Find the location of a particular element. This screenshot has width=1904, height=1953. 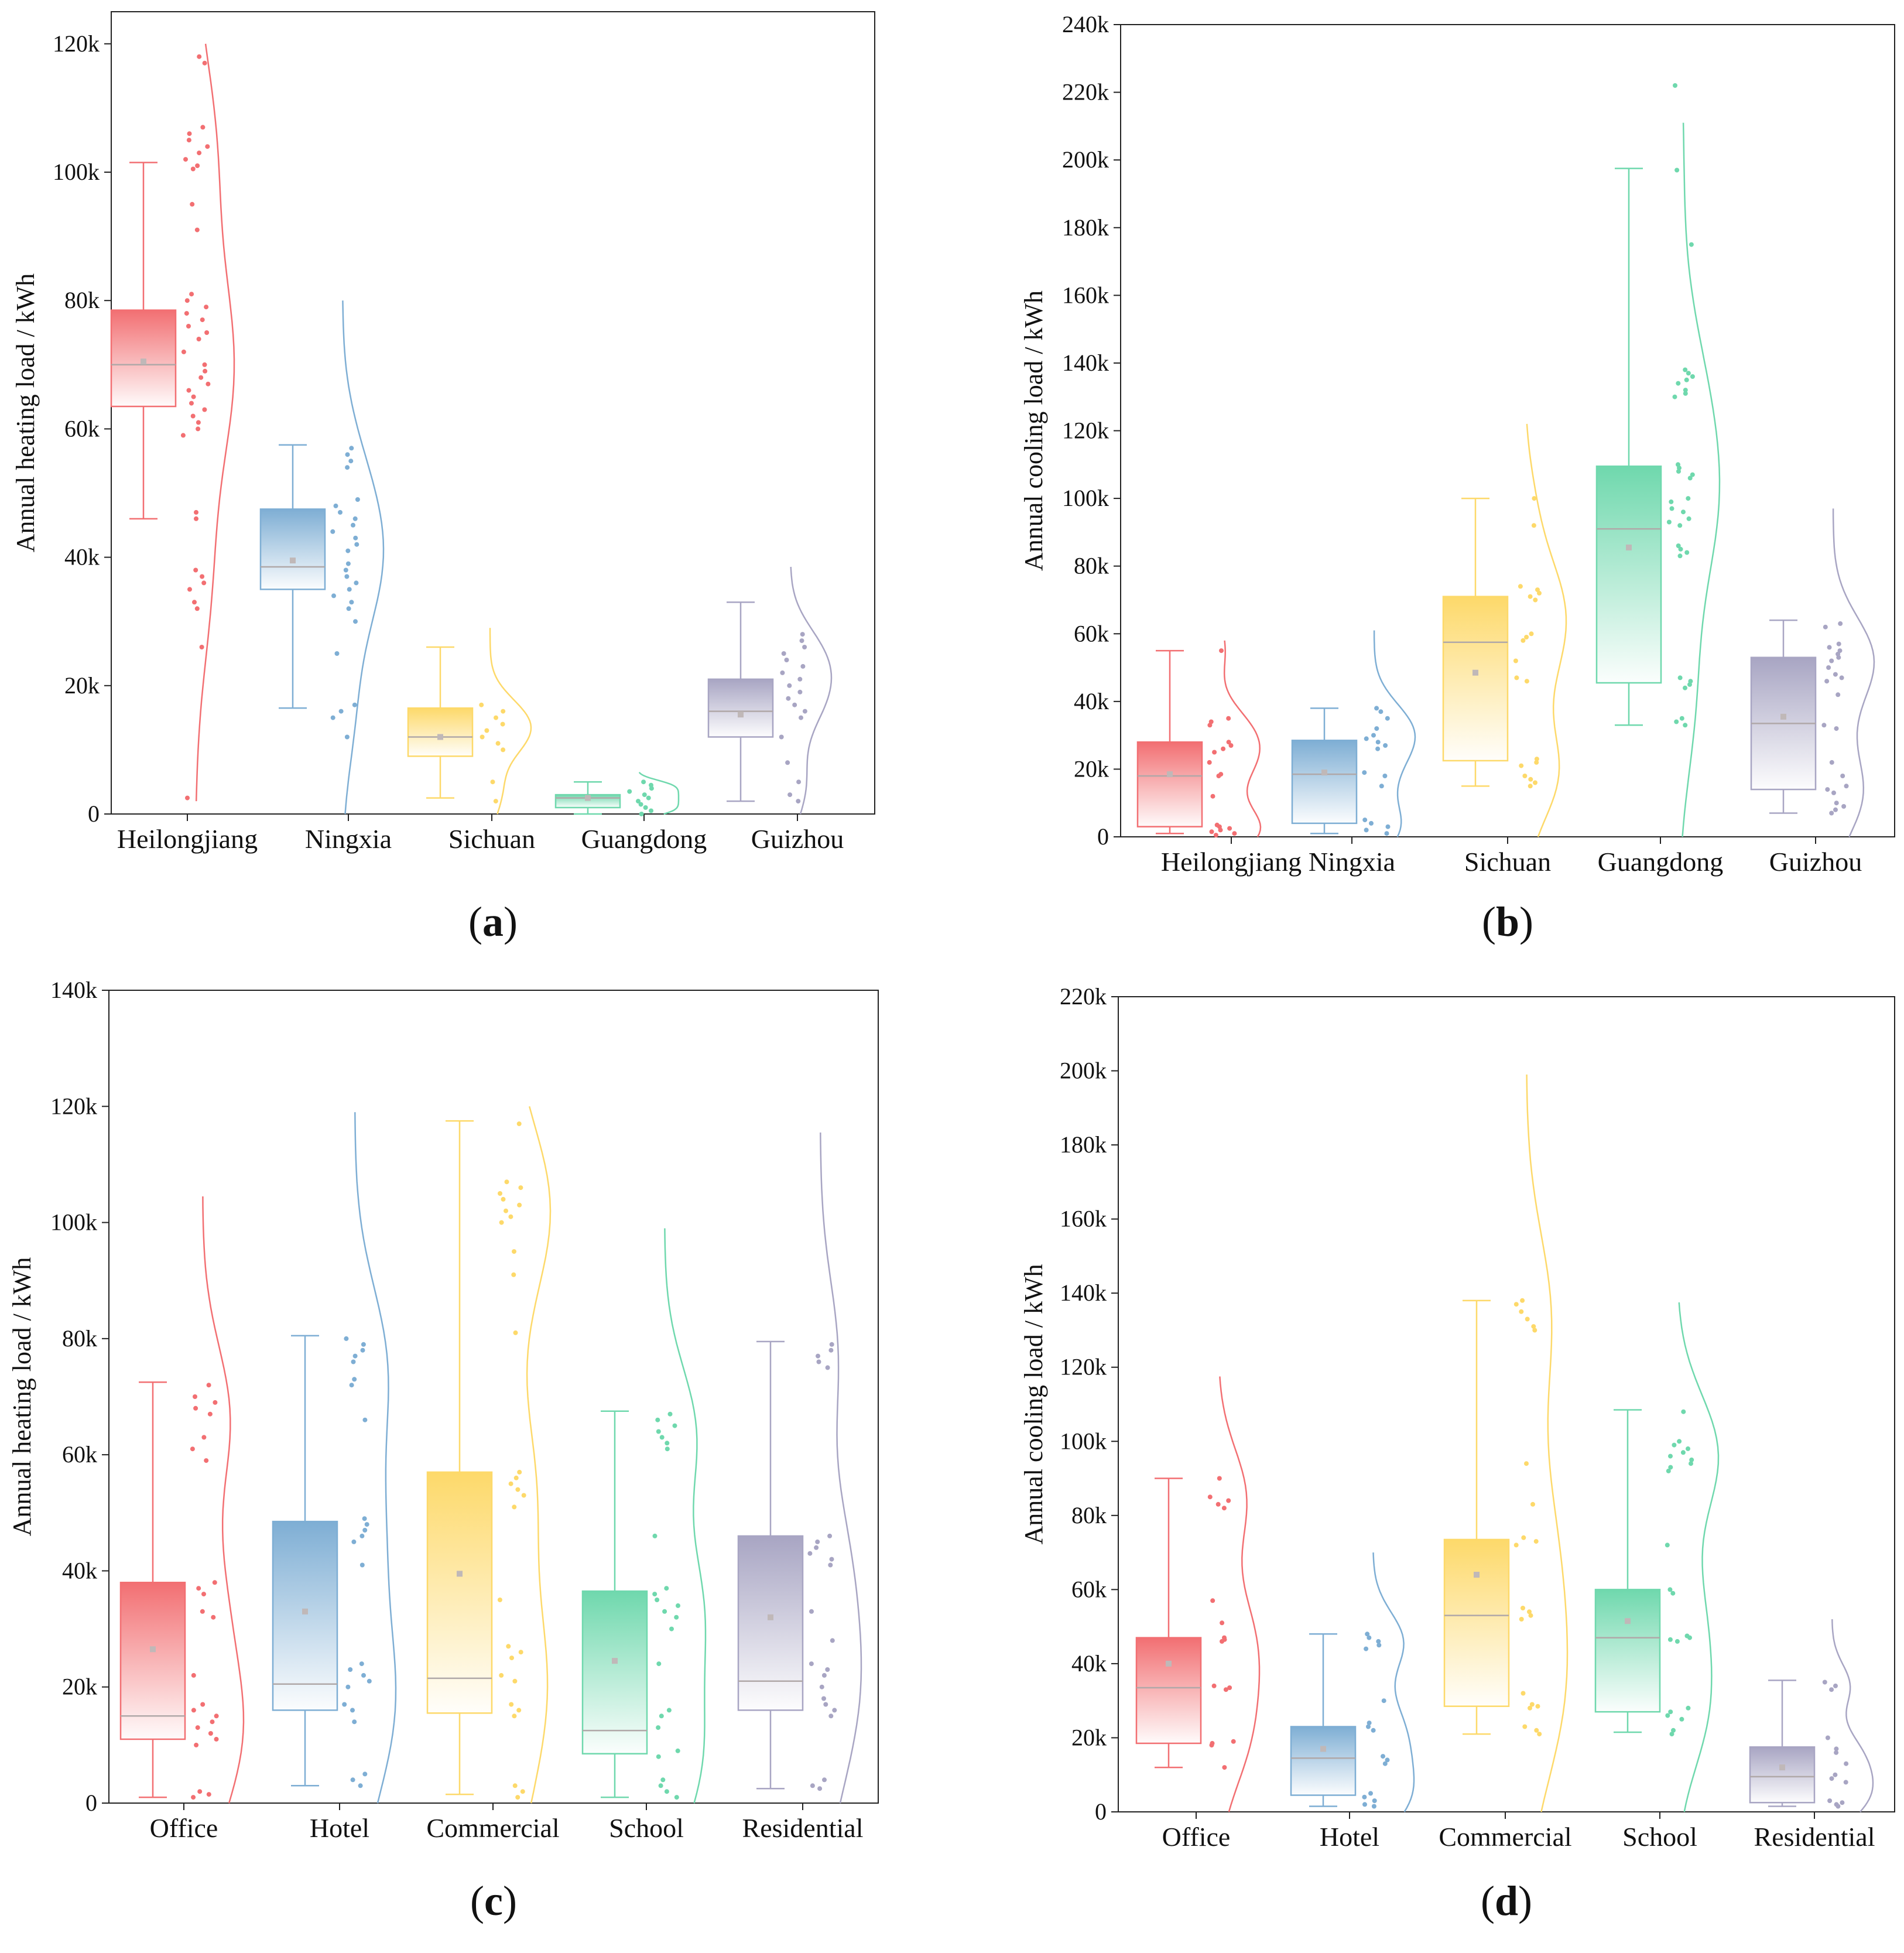

x-tick-label: Guangdong is located at coordinates (1661, 862).